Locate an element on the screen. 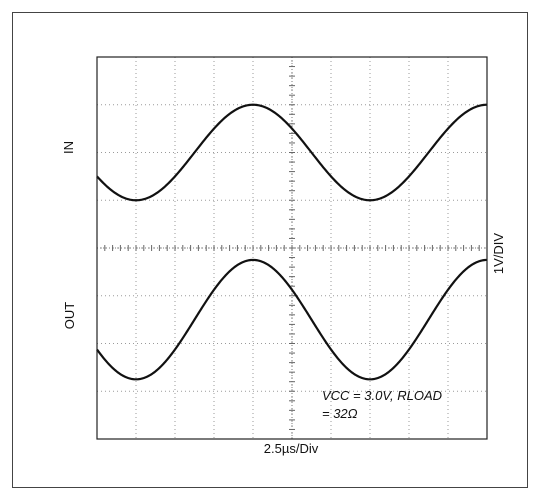  trace-in is located at coordinates (292, 152).